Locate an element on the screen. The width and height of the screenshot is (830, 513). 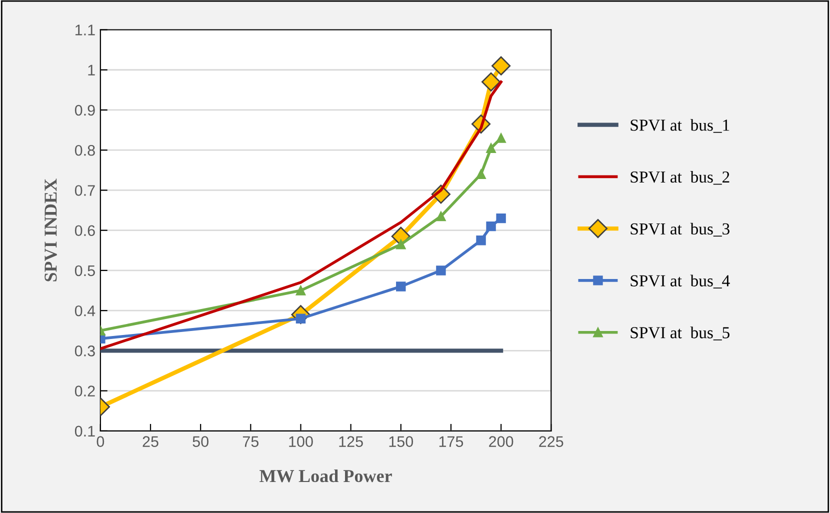
x-tick-label: 100 is located at coordinates (301, 442).